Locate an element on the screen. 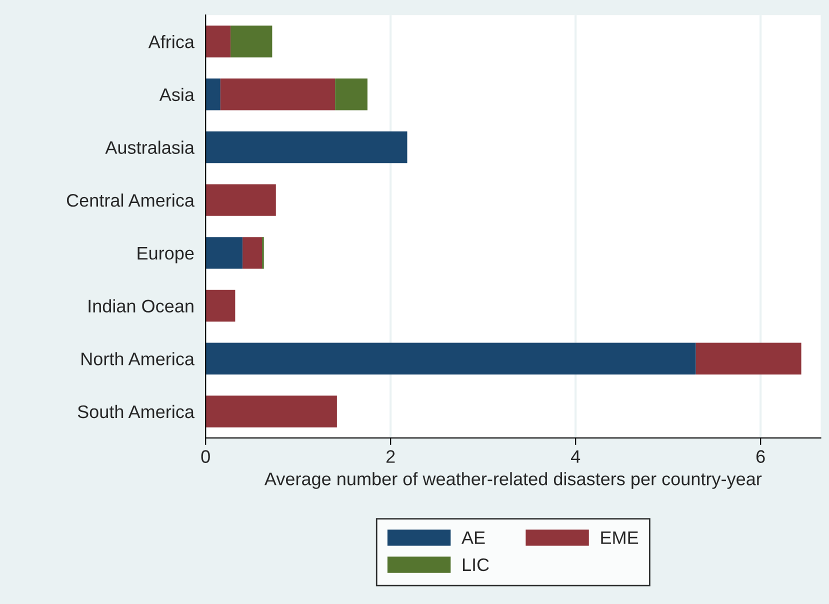 The image size is (829, 604). x-tick-label: 2 is located at coordinates (390, 456).